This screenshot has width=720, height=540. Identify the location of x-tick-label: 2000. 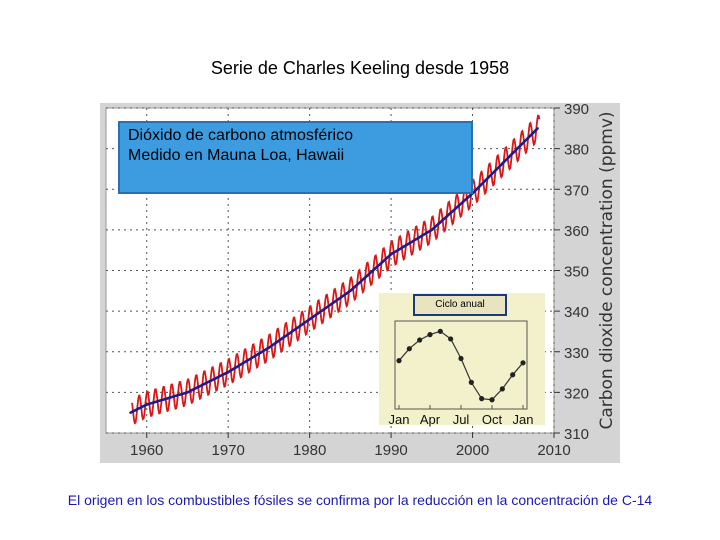
(472, 450).